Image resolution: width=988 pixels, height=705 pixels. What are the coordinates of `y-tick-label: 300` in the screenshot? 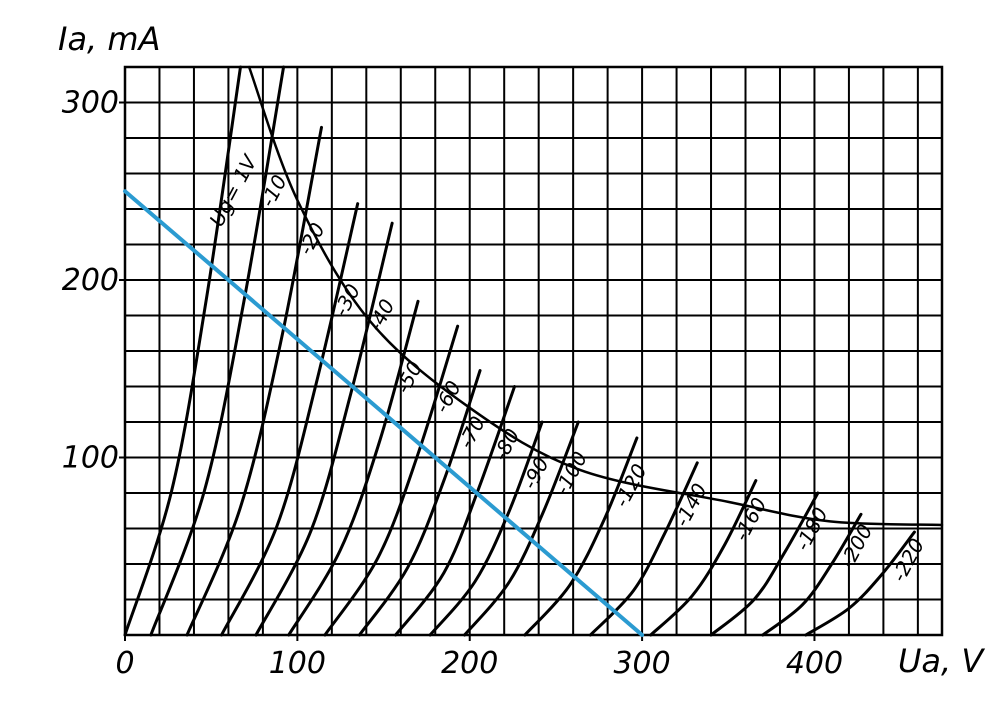 It's located at (90, 103).